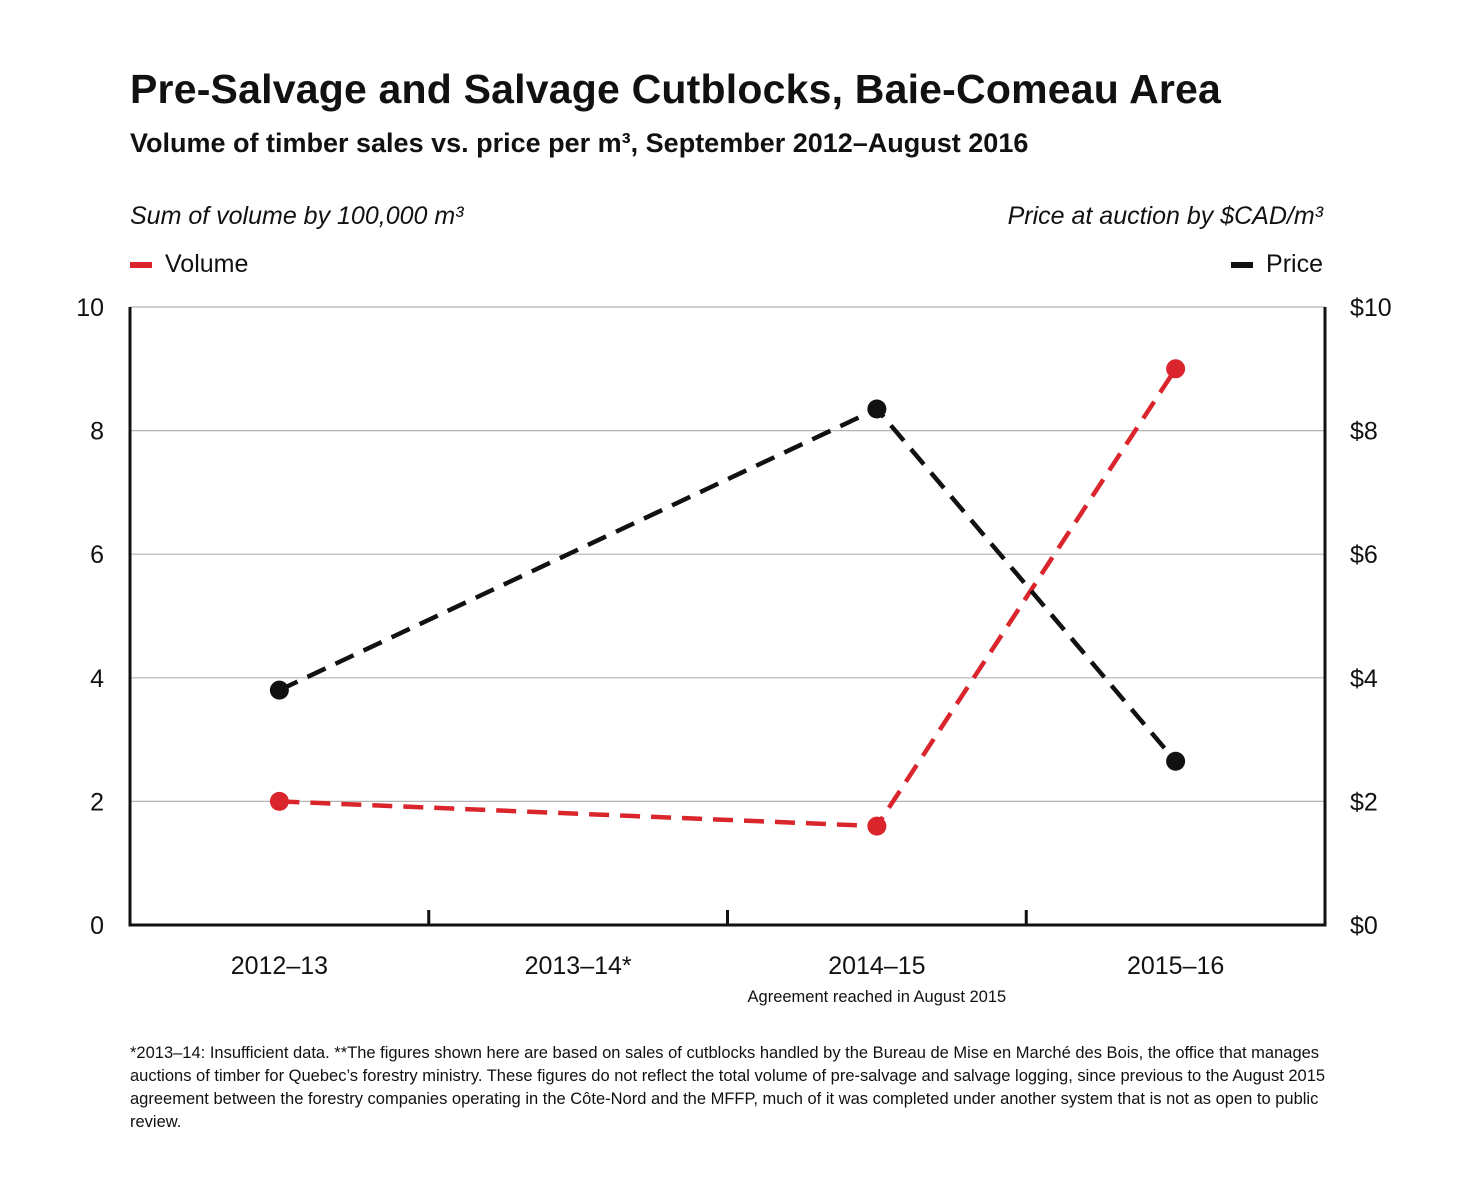 Image resolution: width=1480 pixels, height=1200 pixels. What do you see at coordinates (1364, 555) in the screenshot?
I see `right-tick-label: $6` at bounding box center [1364, 555].